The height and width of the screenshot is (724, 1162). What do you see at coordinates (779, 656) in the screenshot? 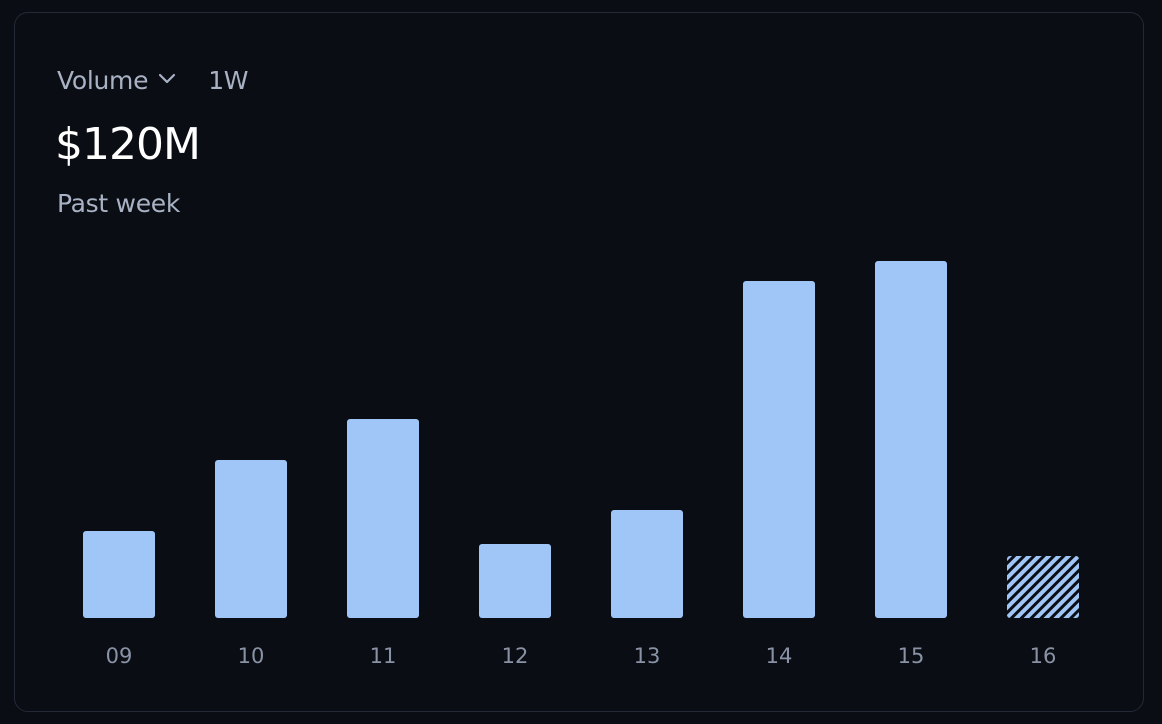
I see `x-tick-label: 14` at bounding box center [779, 656].